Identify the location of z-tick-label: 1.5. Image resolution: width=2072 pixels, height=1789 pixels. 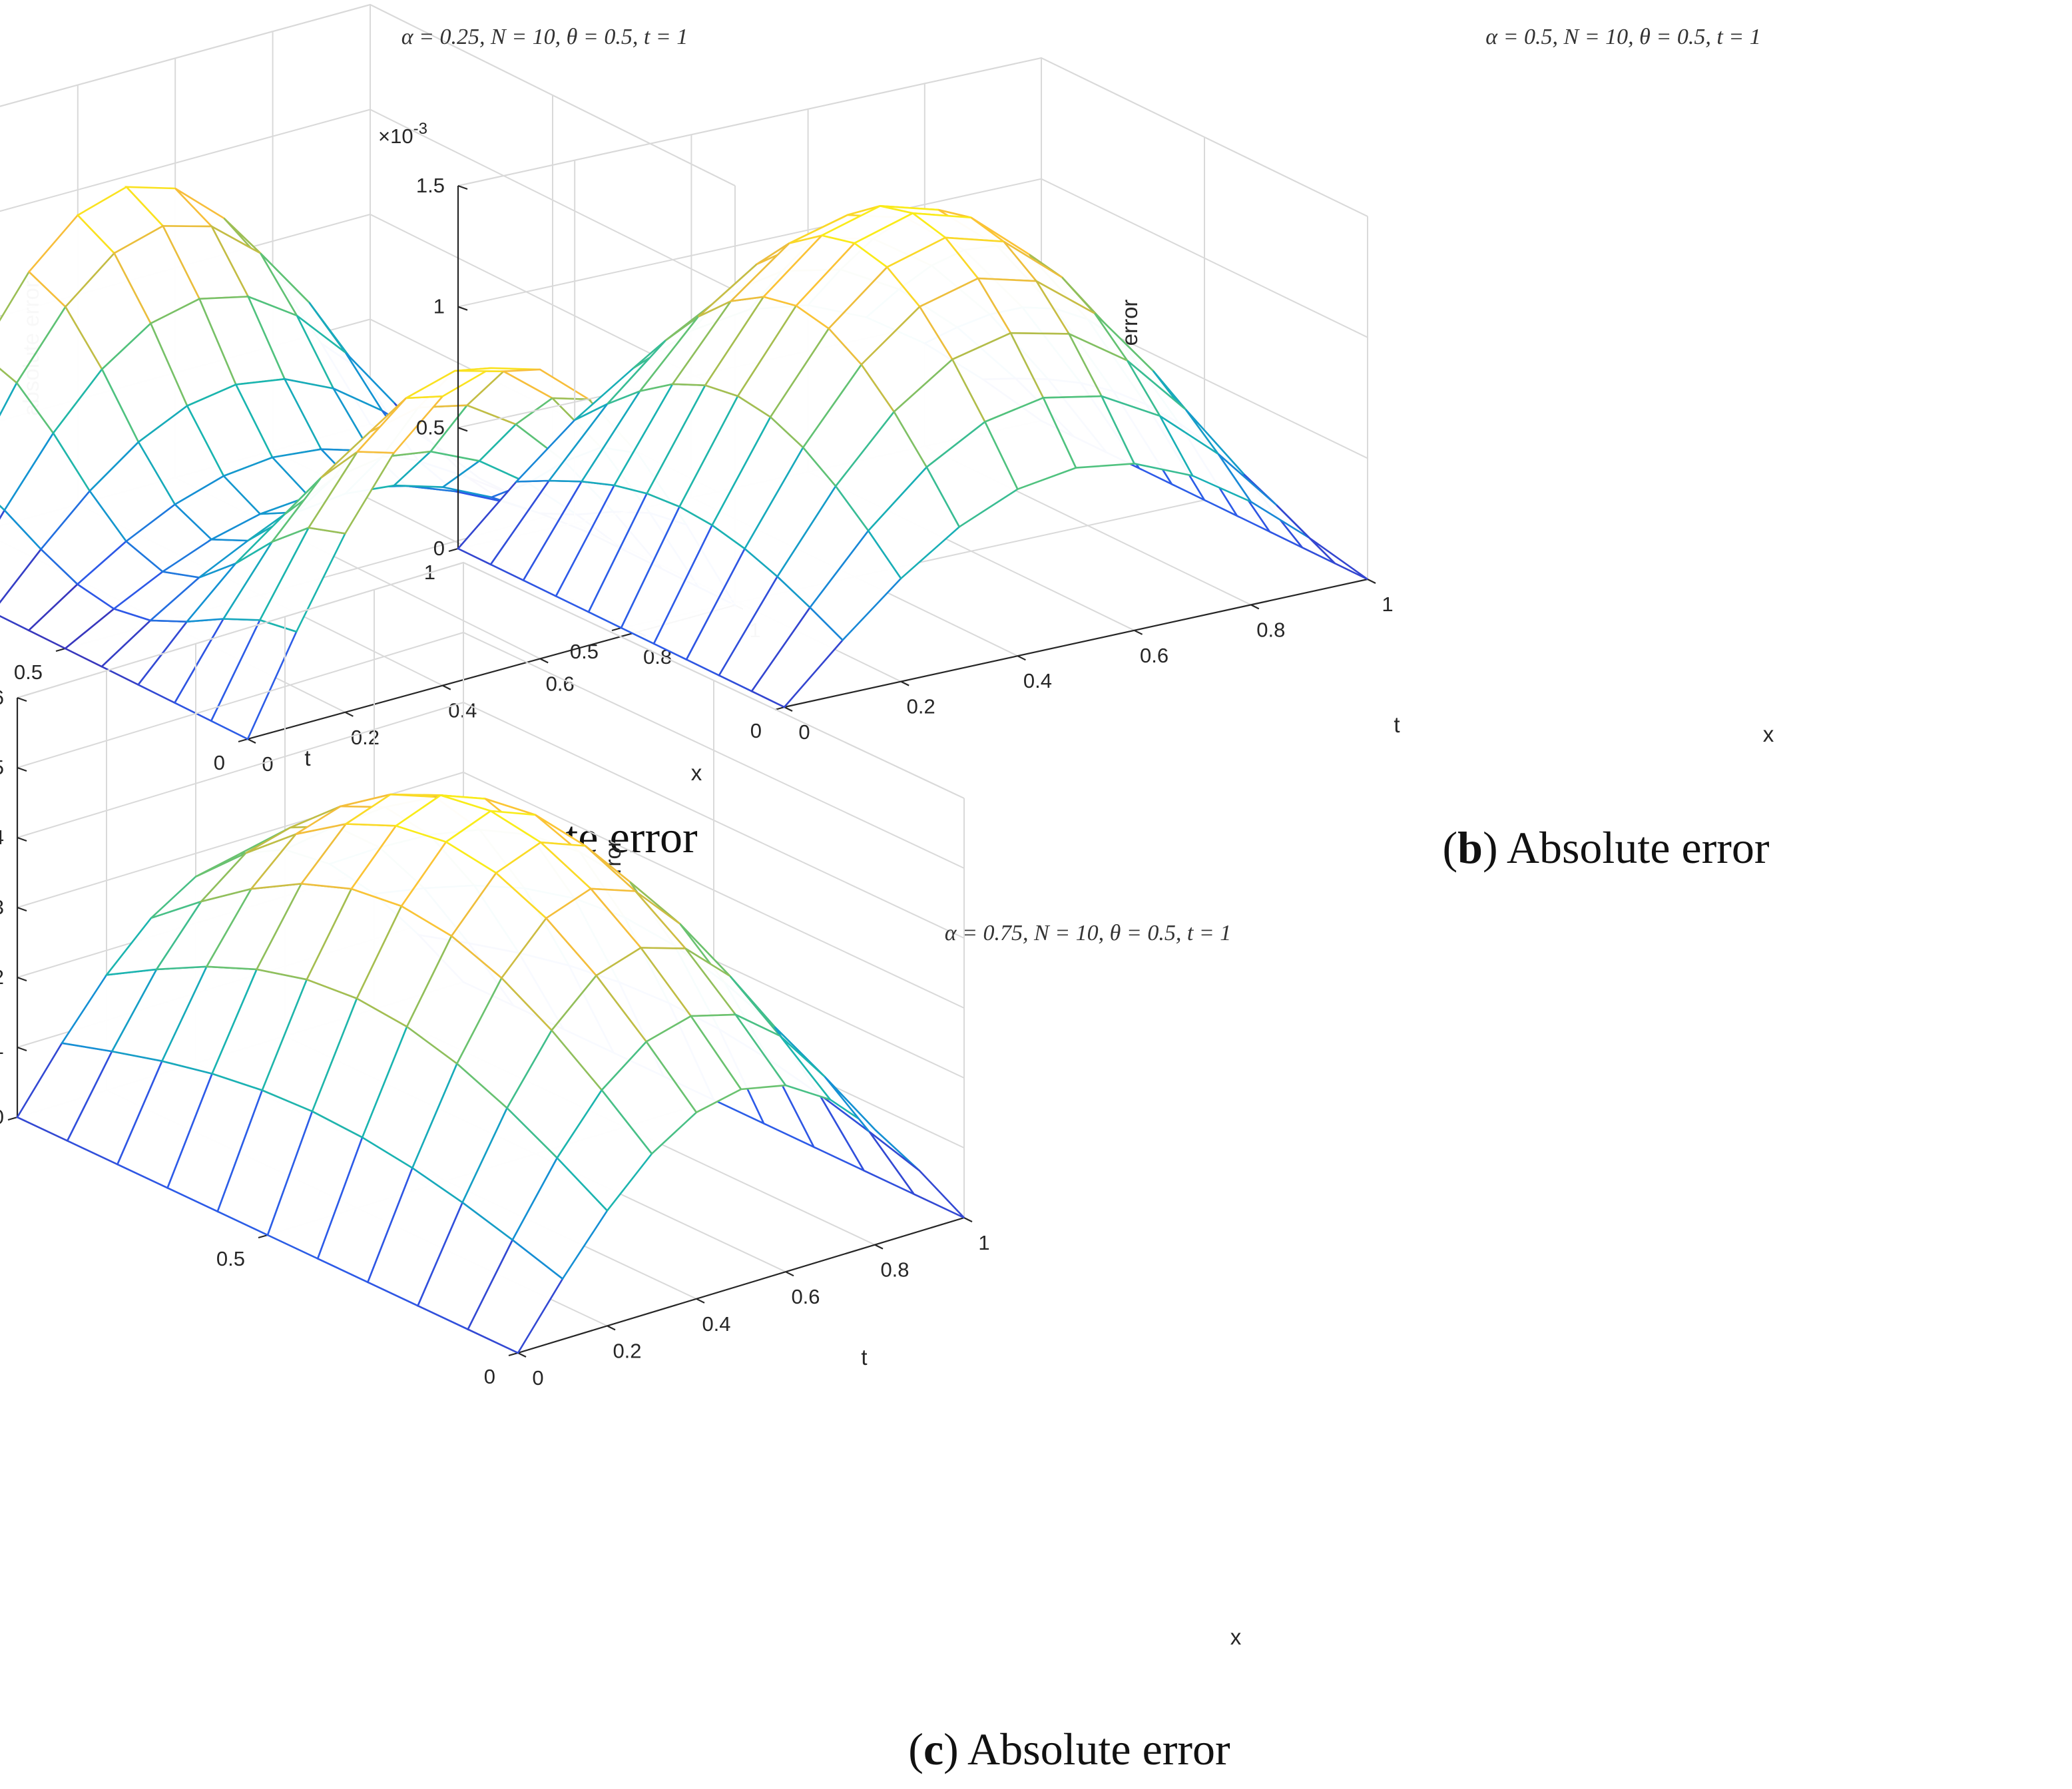
(431, 185).